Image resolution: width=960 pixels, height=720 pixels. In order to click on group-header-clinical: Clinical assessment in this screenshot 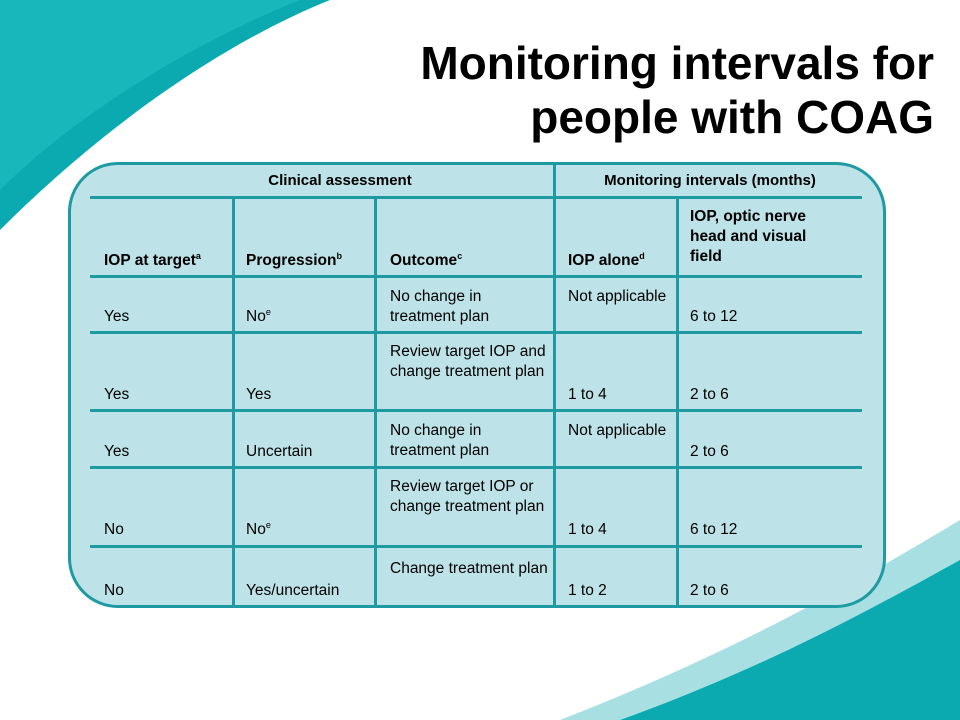, I will do `click(340, 180)`.